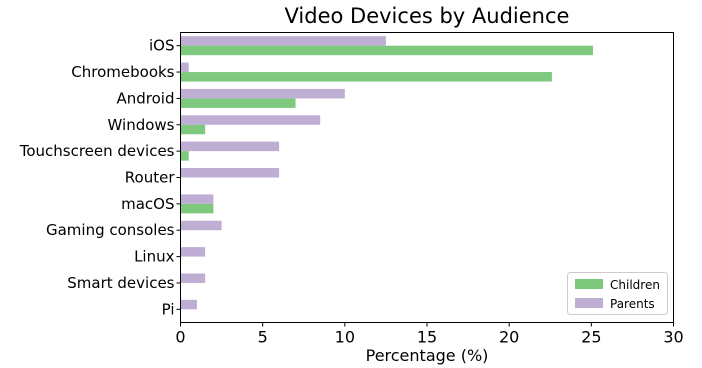 The width and height of the screenshot is (702, 368). Describe the element at coordinates (150, 178) in the screenshot. I see `y-tick-label-router: Router` at that location.